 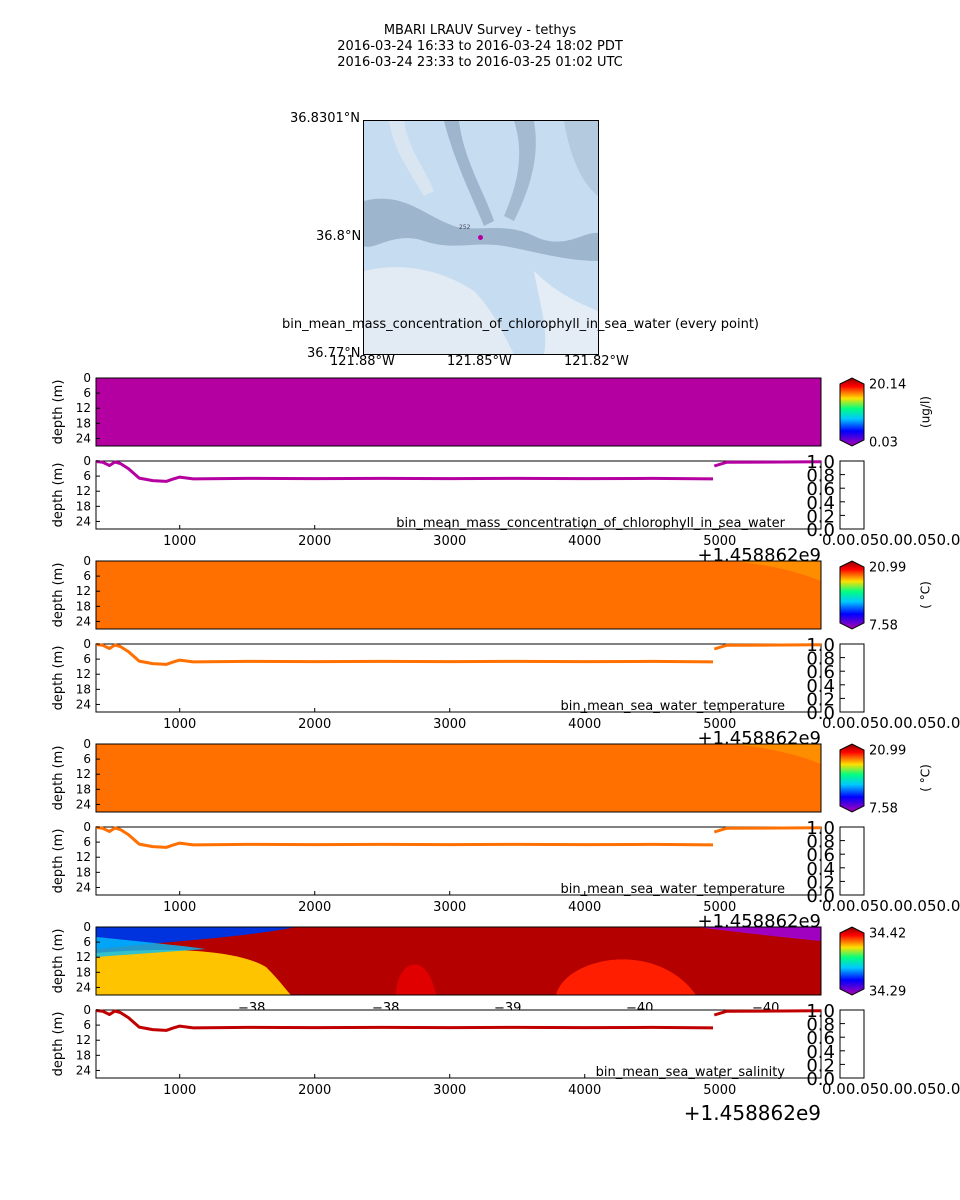 What do you see at coordinates (883, 626) in the screenshot?
I see `colorbar-min-label: 7.58` at bounding box center [883, 626].